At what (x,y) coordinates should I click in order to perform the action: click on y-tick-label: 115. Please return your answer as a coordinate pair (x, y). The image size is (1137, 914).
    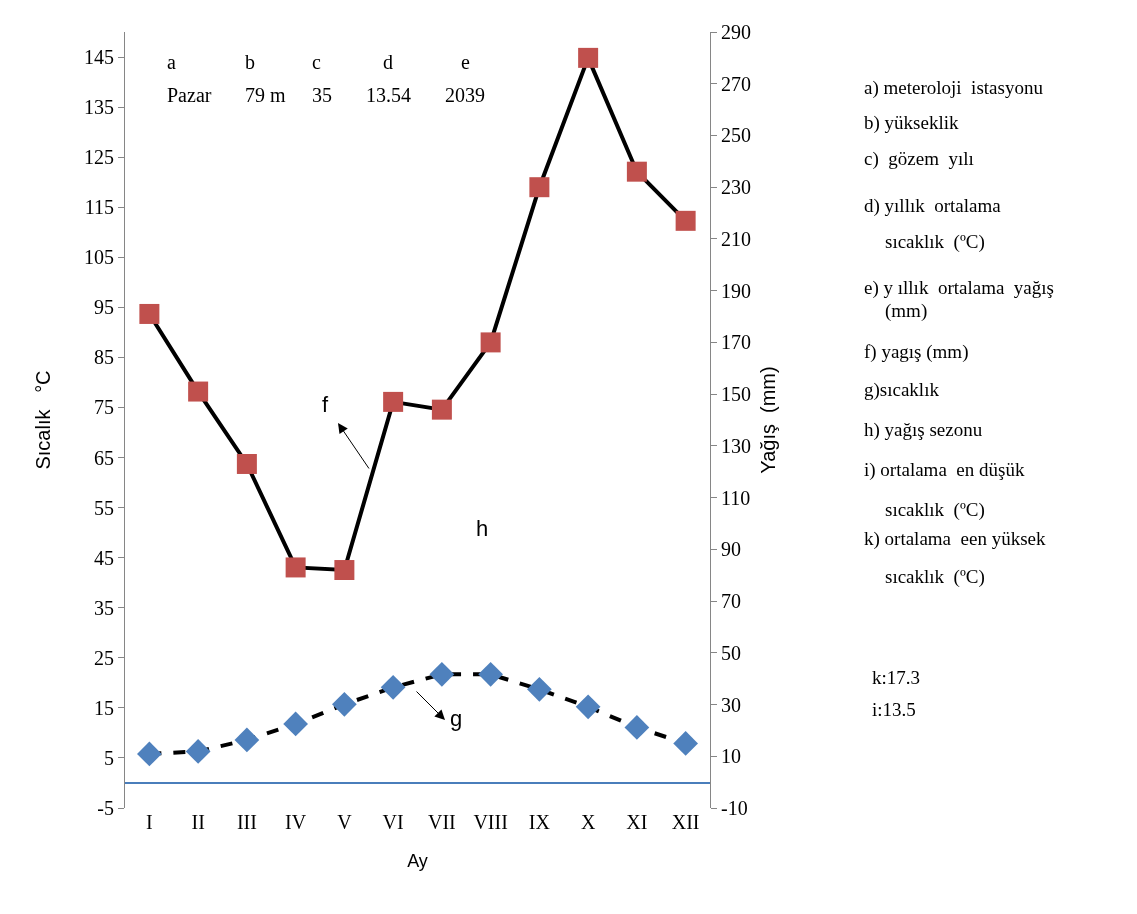
    Looking at the image, I should click on (99, 207).